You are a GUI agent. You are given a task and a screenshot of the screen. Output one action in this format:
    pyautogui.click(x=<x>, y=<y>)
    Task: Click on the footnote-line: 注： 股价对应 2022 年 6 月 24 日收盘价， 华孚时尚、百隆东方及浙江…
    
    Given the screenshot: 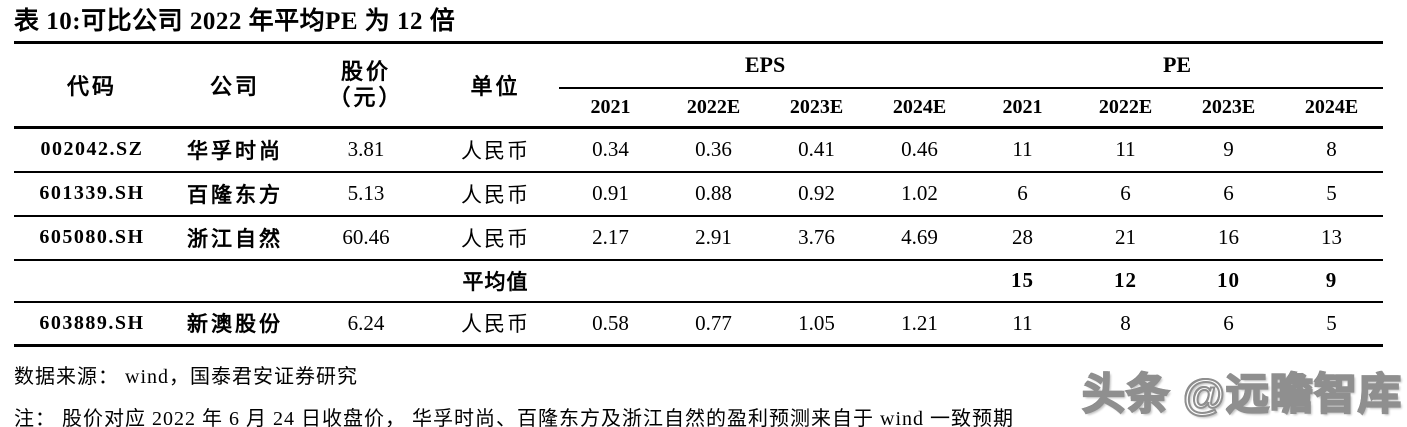 What is the action you would take?
    pyautogui.click(x=514, y=417)
    